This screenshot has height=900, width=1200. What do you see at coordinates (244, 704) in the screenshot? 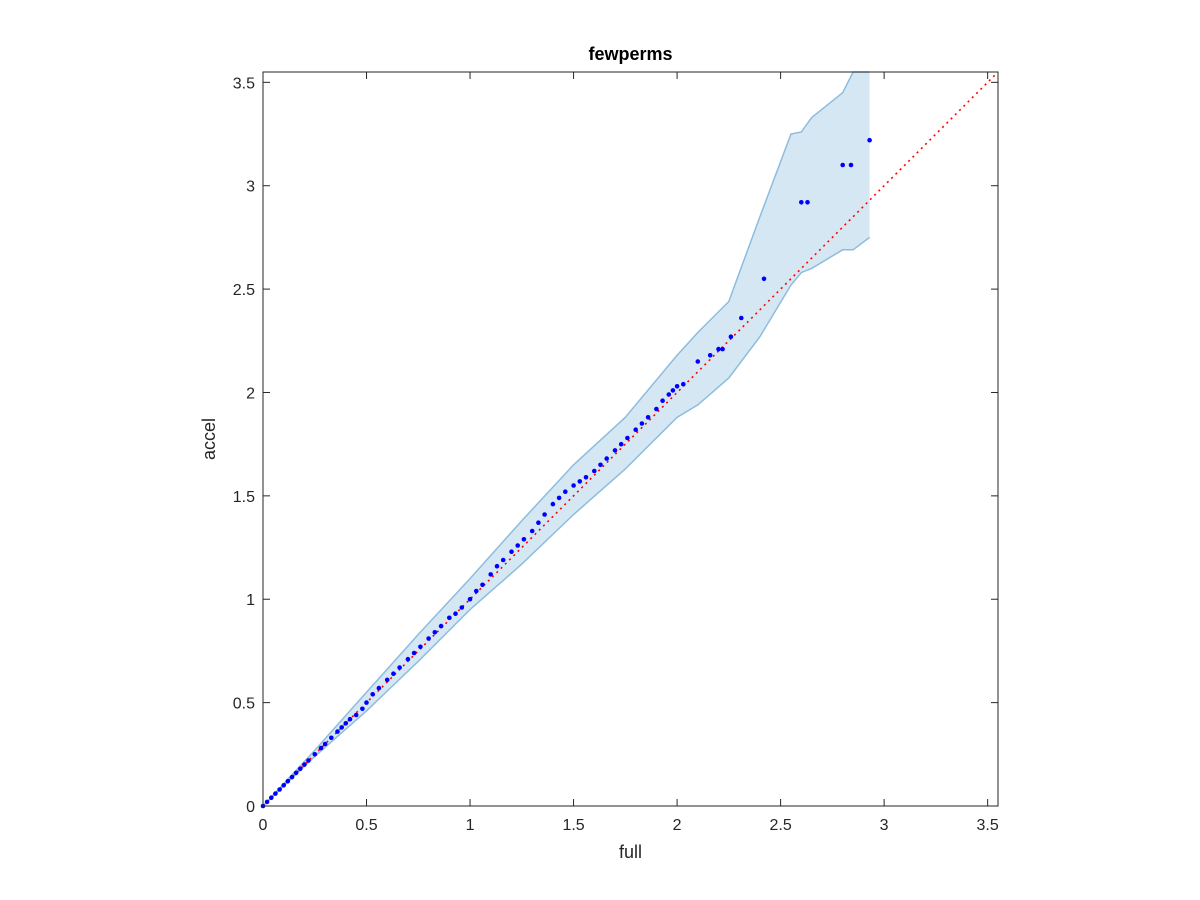
I see `y-tick-label: 0.5` at bounding box center [244, 704].